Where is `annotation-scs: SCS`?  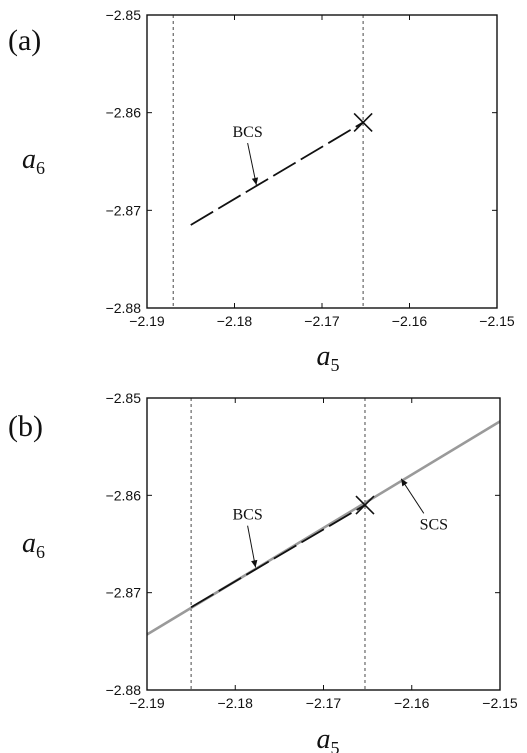
annotation-scs: SCS is located at coordinates (434, 524).